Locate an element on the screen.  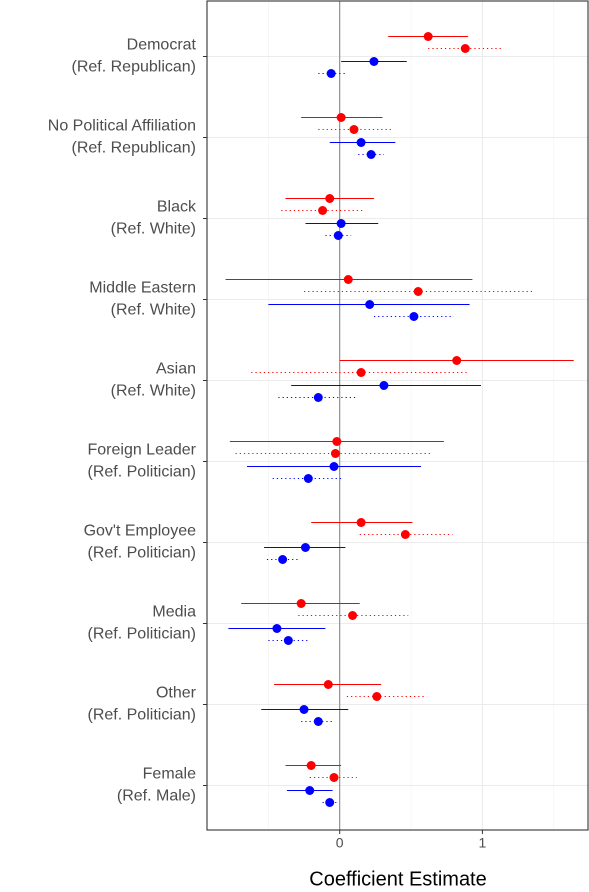
y-tick-label: Other is located at coordinates (176, 693).